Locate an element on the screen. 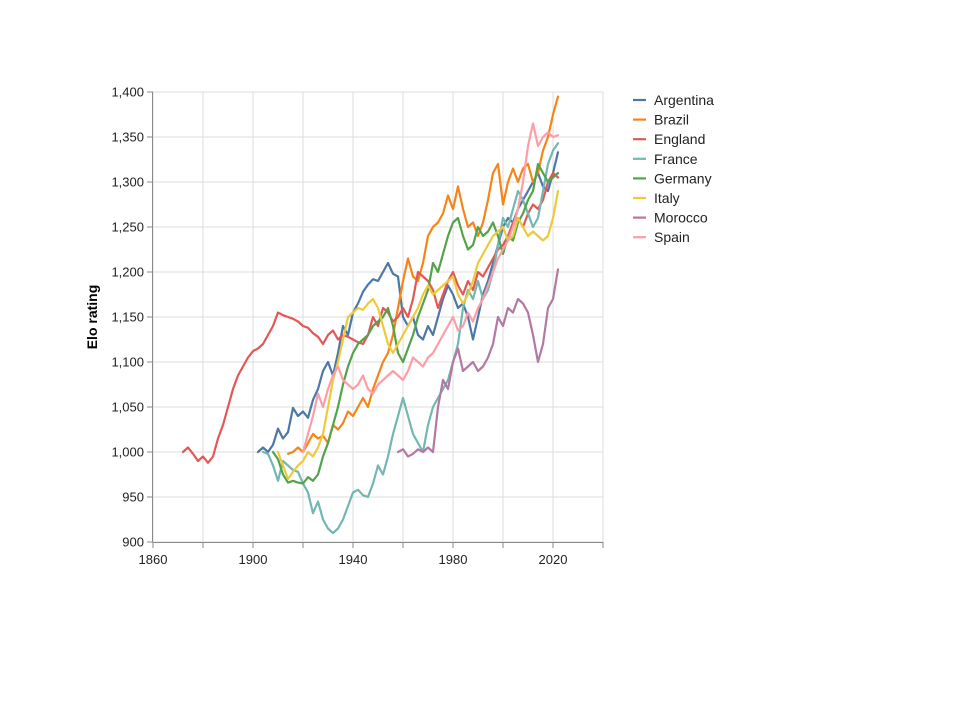 Image resolution: width=966 pixels, height=704 pixels. y-tick-label: 1,200 is located at coordinates (127, 272).